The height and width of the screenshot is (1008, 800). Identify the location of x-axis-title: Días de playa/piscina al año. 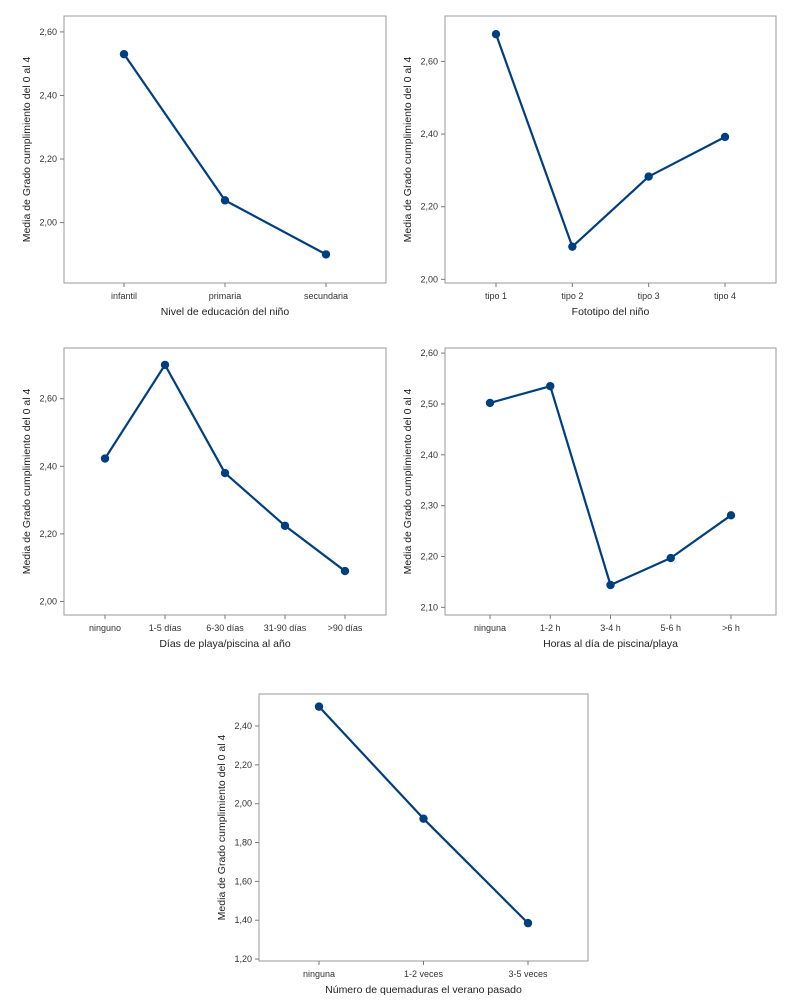
(224, 644).